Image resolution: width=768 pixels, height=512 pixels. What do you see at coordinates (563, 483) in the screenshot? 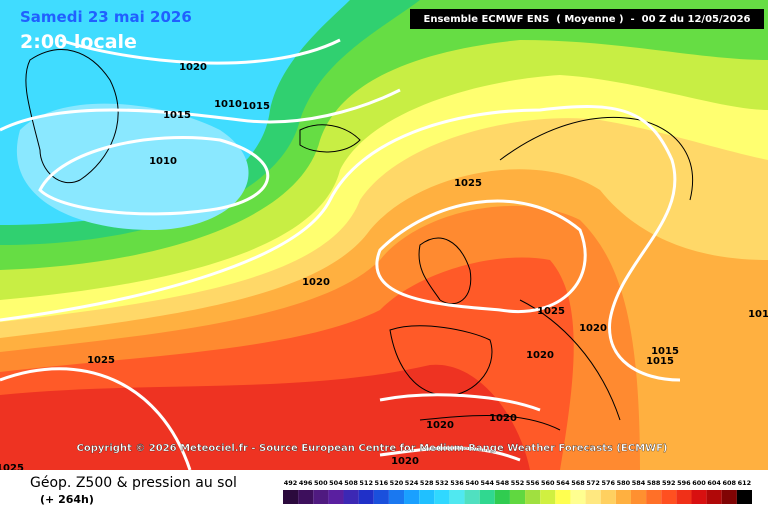
I see `colorbar-label: 564` at bounding box center [563, 483].